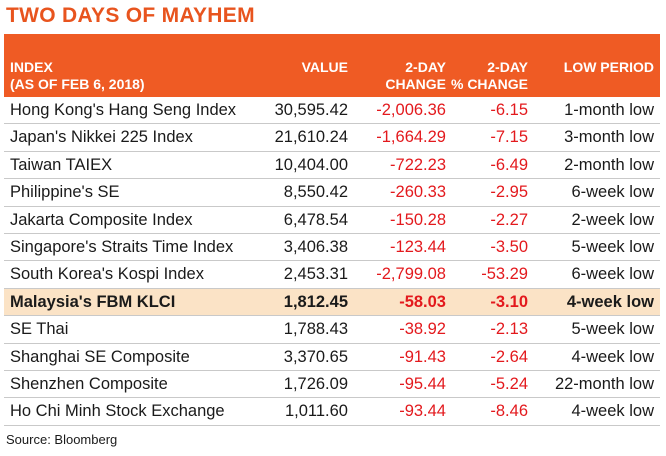 This screenshot has height=456, width=666. Describe the element at coordinates (411, 274) in the screenshot. I see `index-change: -2,799.08` at that location.